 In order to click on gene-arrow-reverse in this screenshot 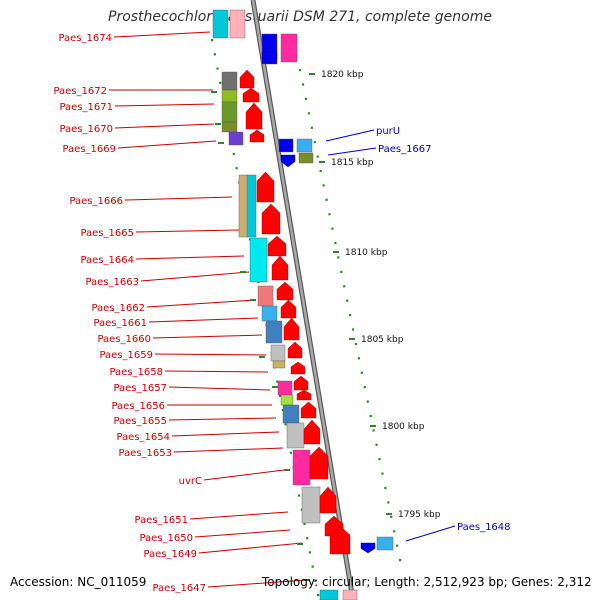, I will do `click(269, 58)`.